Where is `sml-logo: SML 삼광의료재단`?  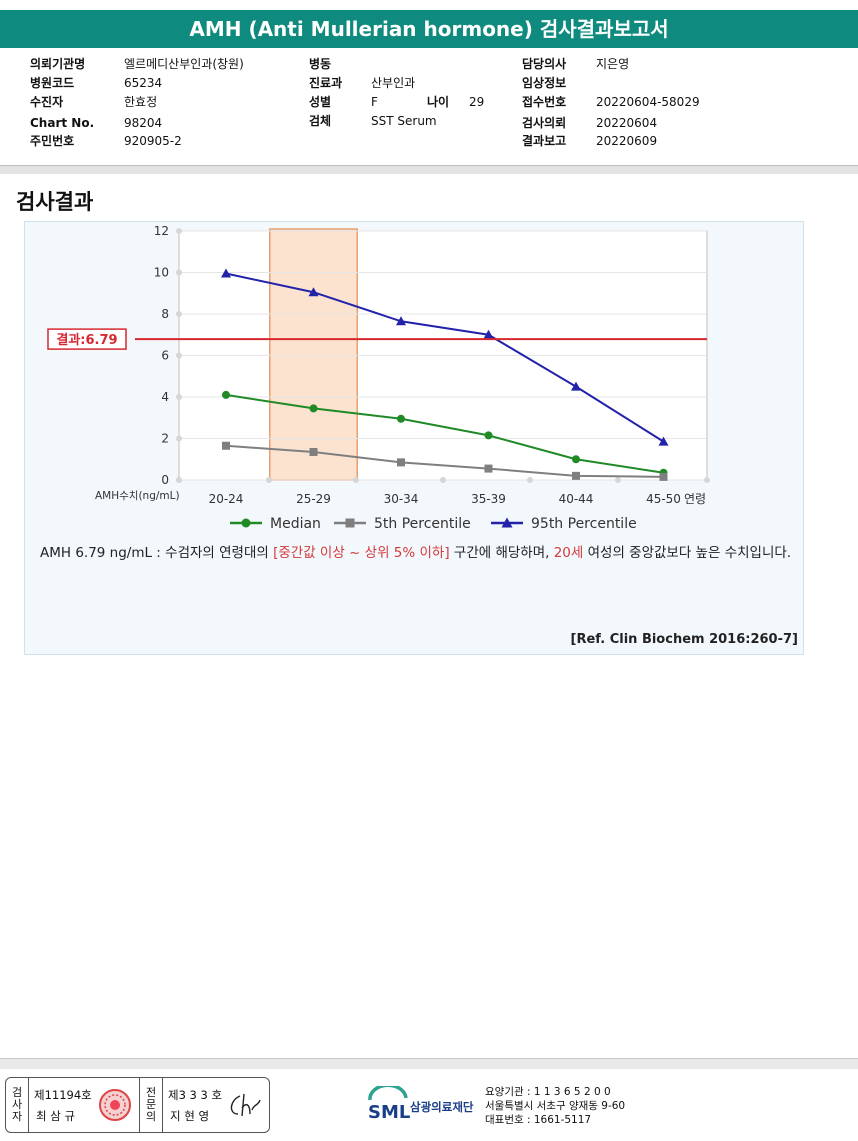
sml-logo: SML 삼광의료재단 is located at coordinates (419, 1104).